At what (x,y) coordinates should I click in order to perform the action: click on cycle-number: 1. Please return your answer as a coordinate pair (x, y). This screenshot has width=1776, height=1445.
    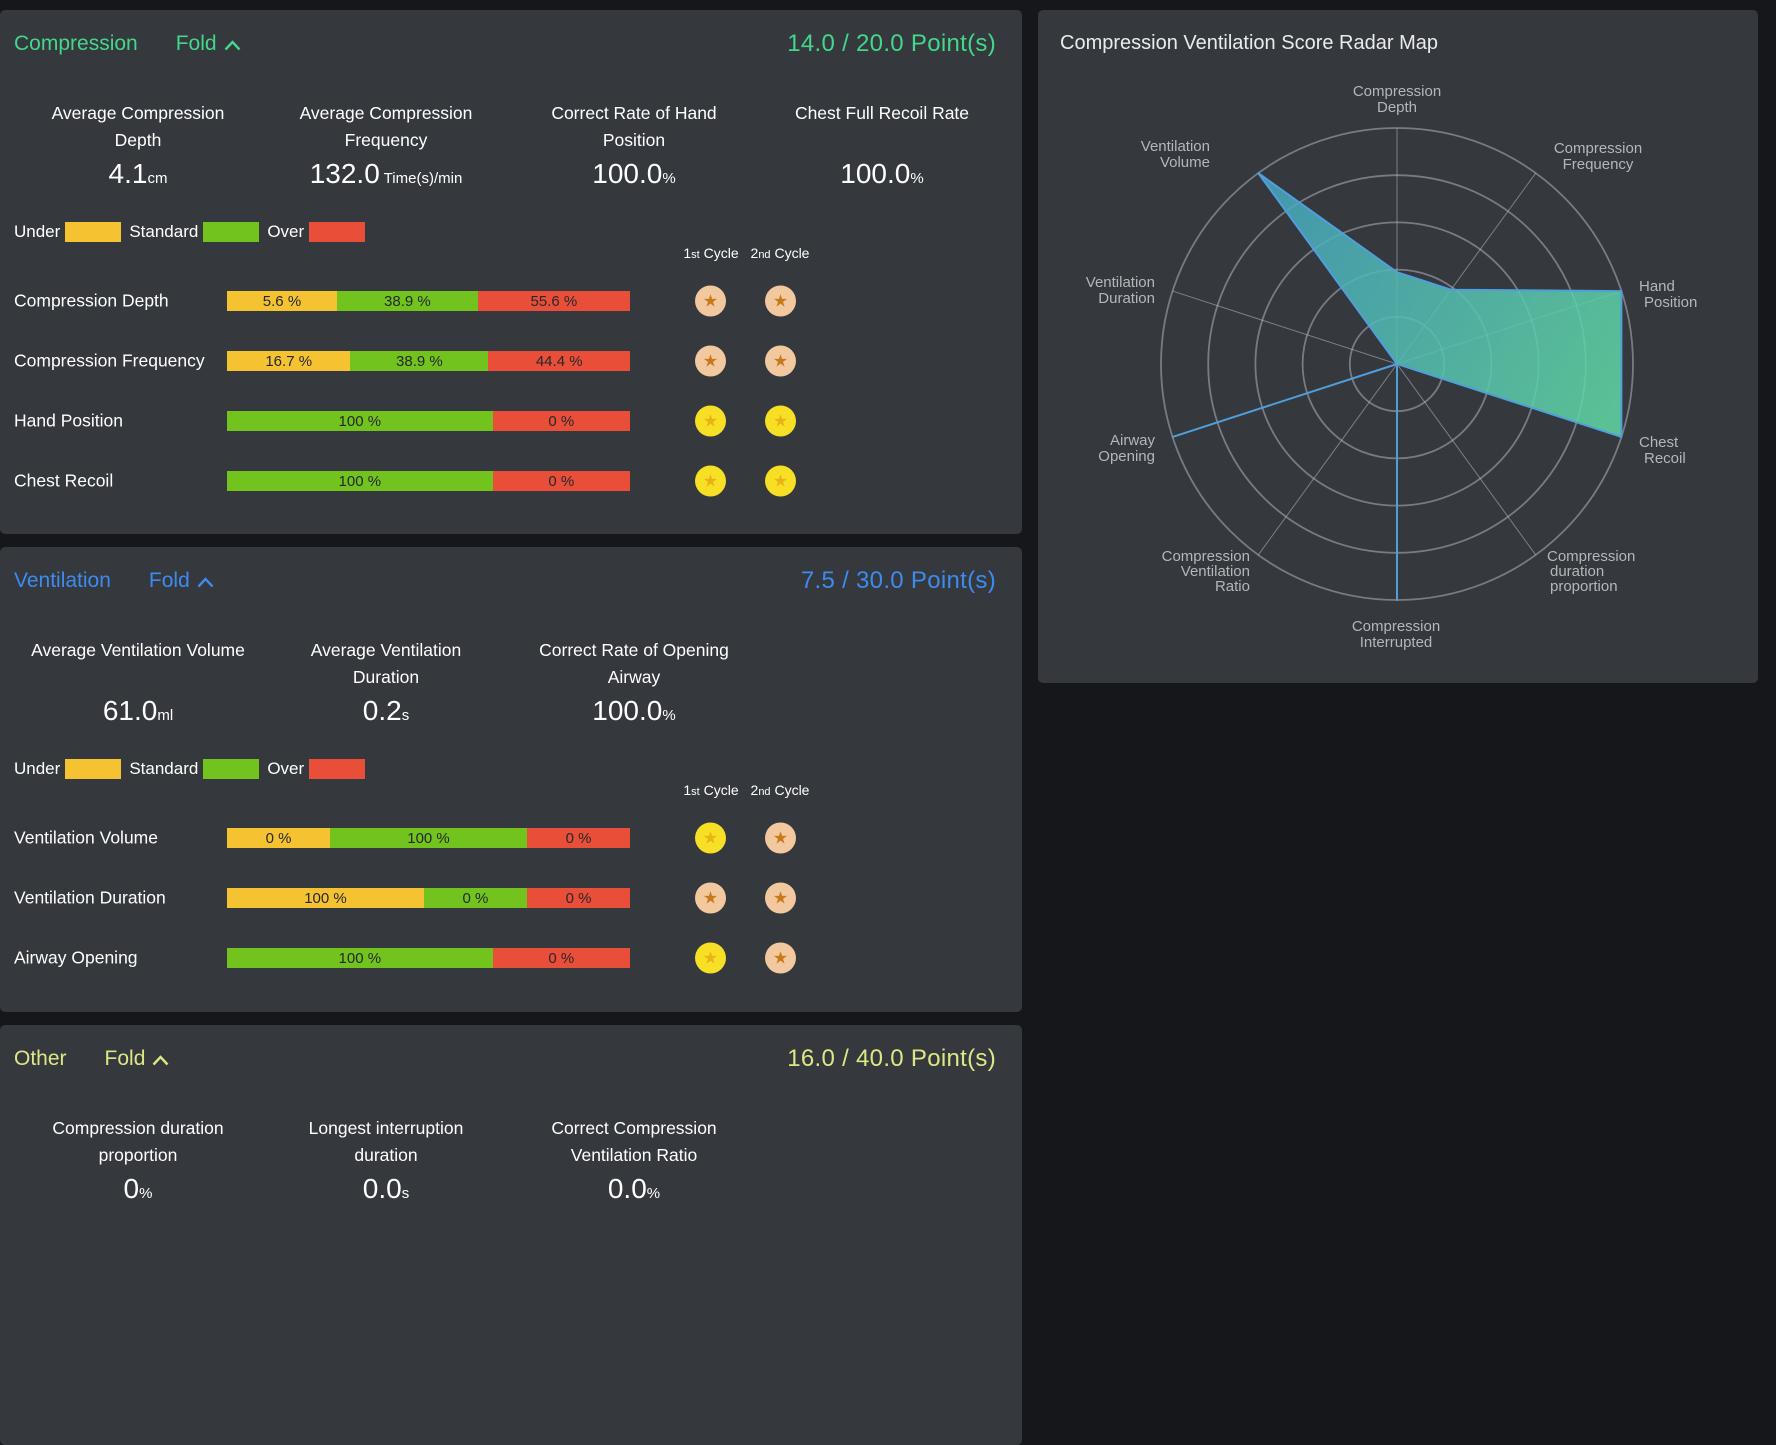
    Looking at the image, I should click on (687, 790).